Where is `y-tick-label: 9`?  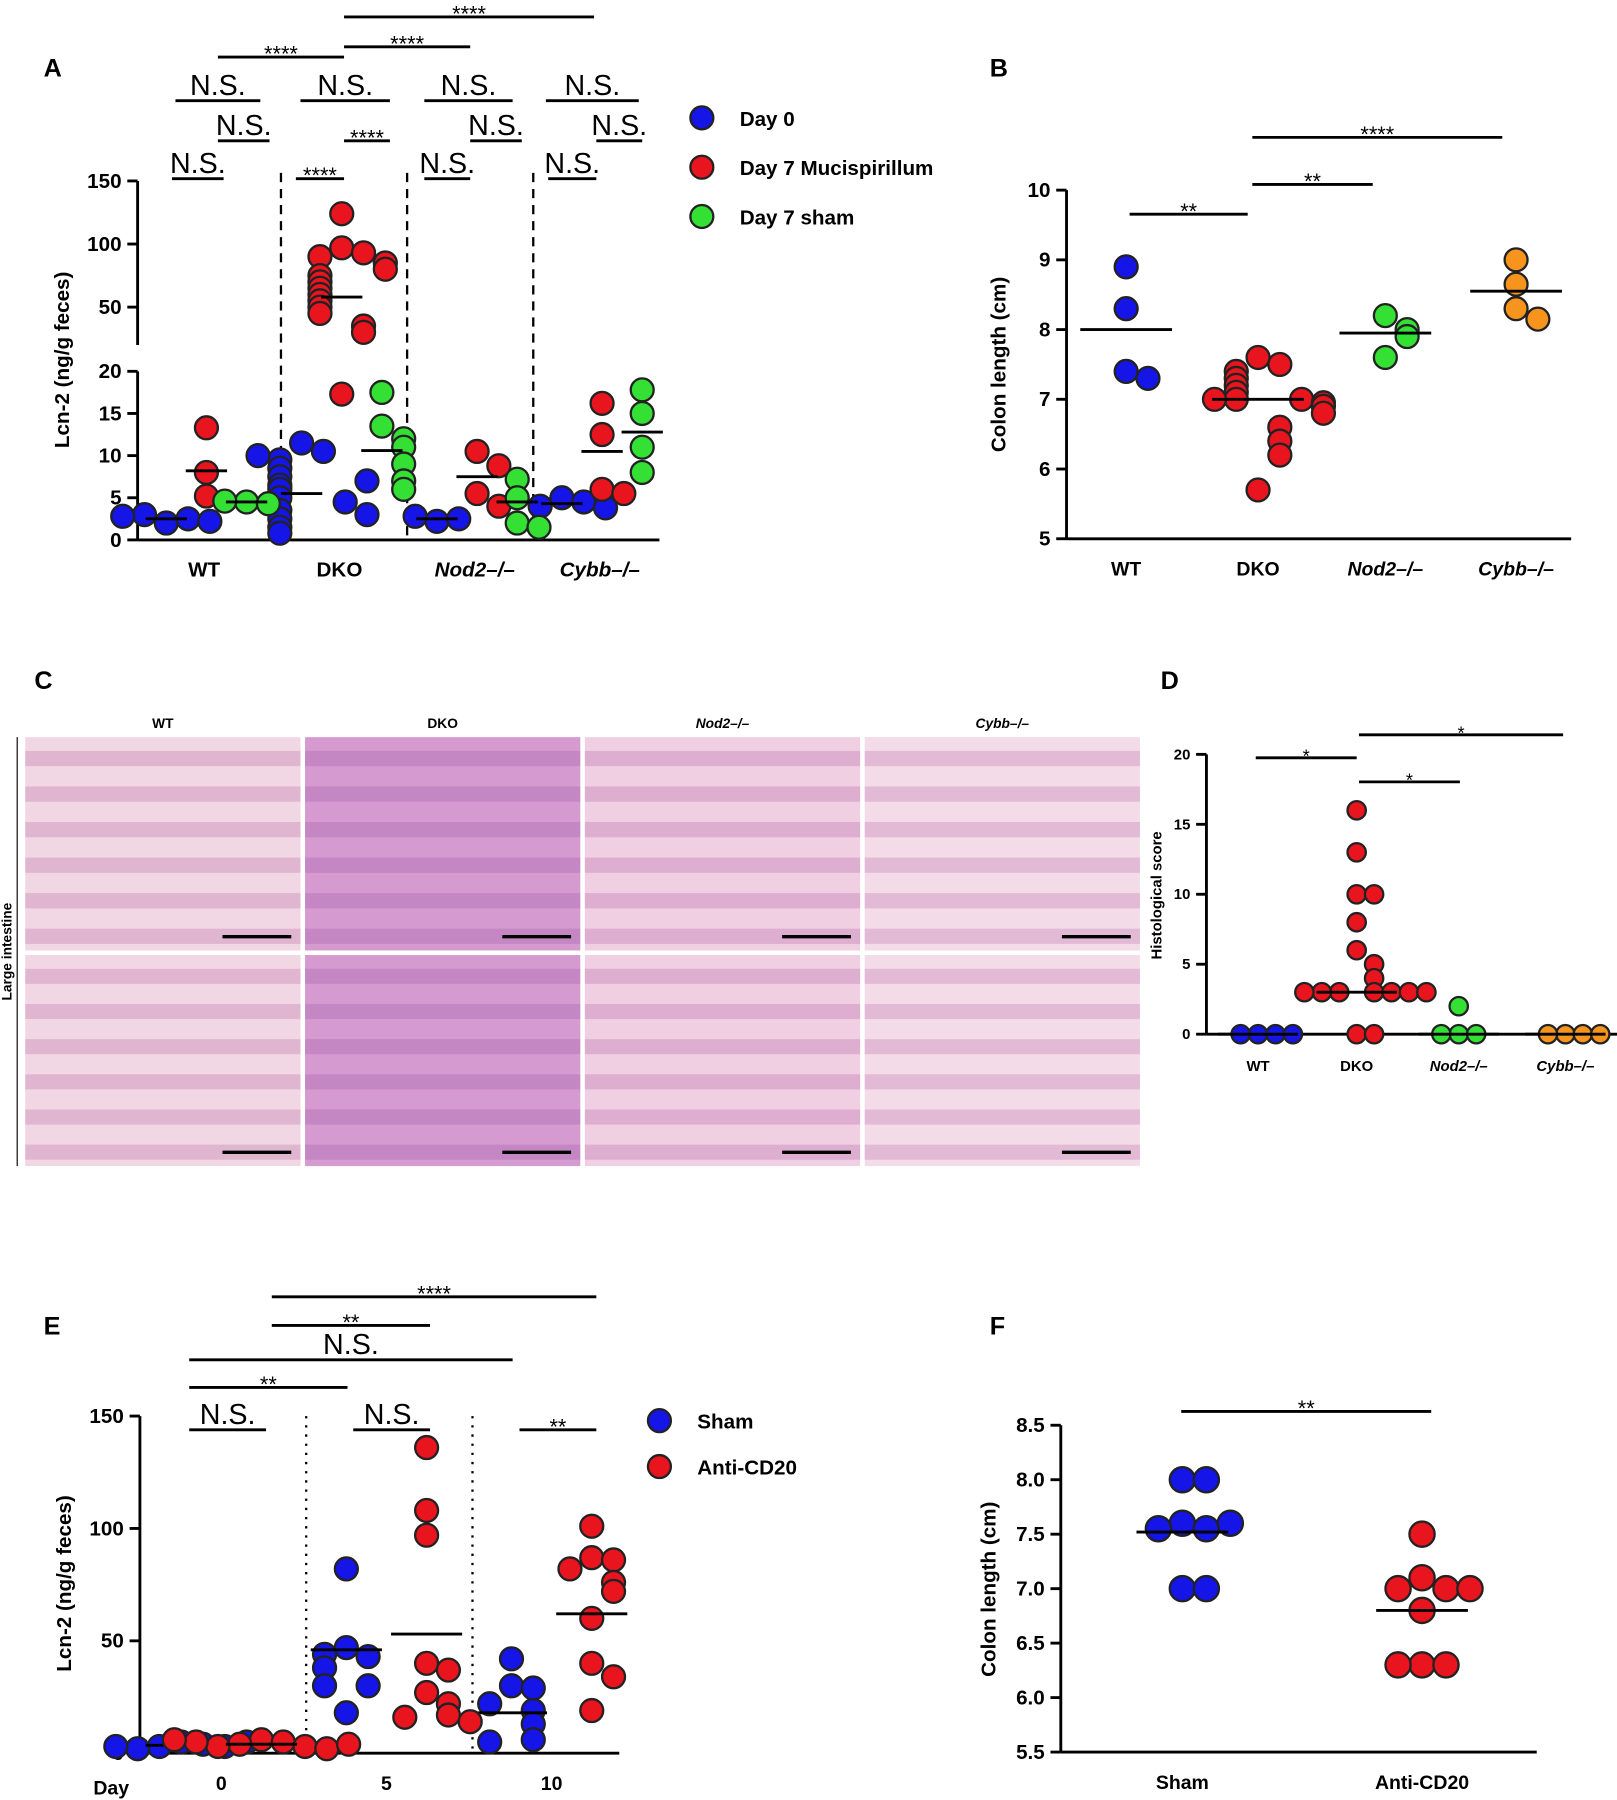
y-tick-label: 9 is located at coordinates (1044, 260).